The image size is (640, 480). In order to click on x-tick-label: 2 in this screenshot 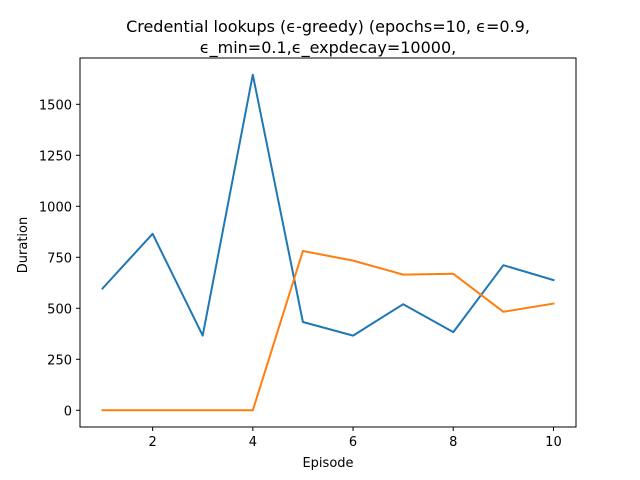, I will do `click(153, 442)`.